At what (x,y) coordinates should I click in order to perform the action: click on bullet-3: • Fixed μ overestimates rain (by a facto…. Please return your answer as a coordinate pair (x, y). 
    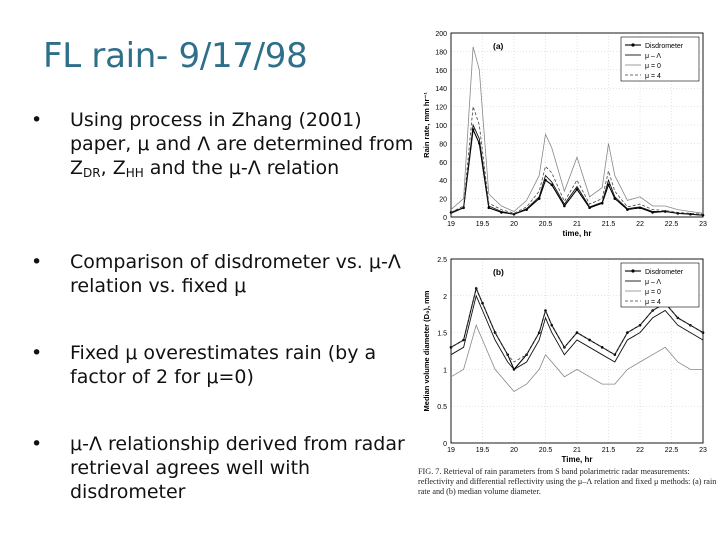
    Looking at the image, I should click on (223, 365).